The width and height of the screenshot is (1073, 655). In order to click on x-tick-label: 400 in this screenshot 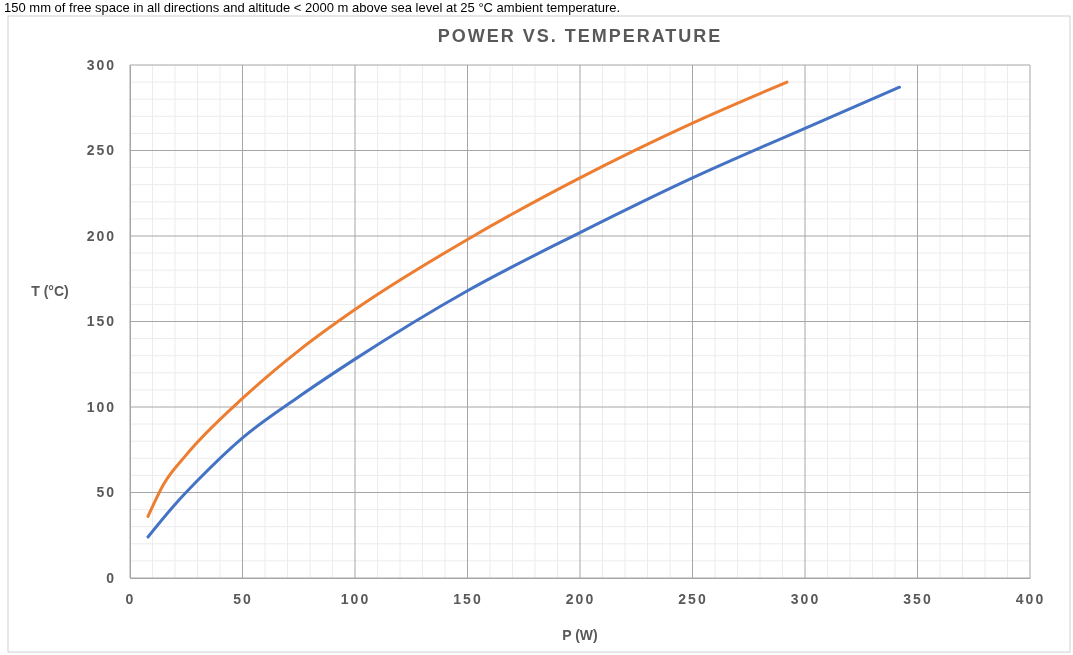, I will do `click(1030, 598)`.